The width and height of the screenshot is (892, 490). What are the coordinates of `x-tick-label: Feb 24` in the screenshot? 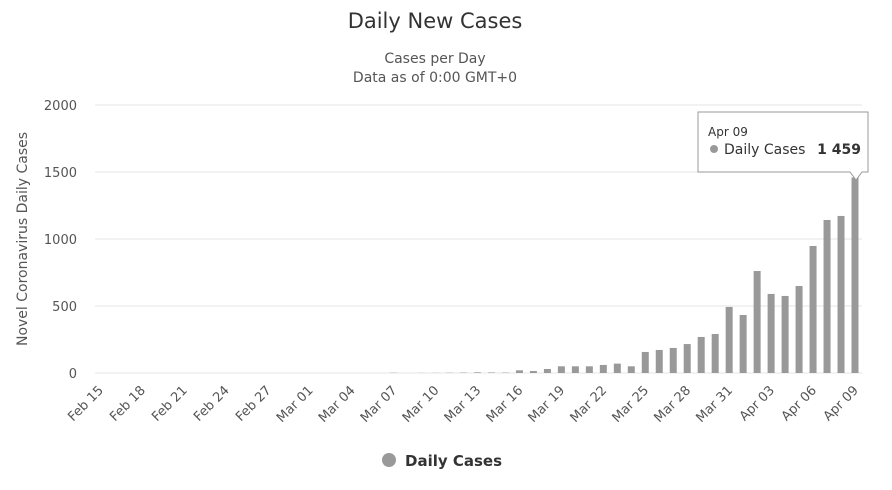 It's located at (212, 404).